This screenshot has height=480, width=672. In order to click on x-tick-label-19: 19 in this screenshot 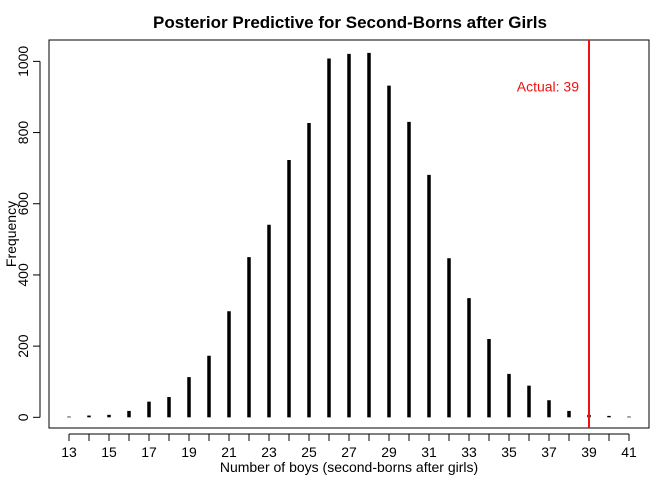, I will do `click(189, 452)`.